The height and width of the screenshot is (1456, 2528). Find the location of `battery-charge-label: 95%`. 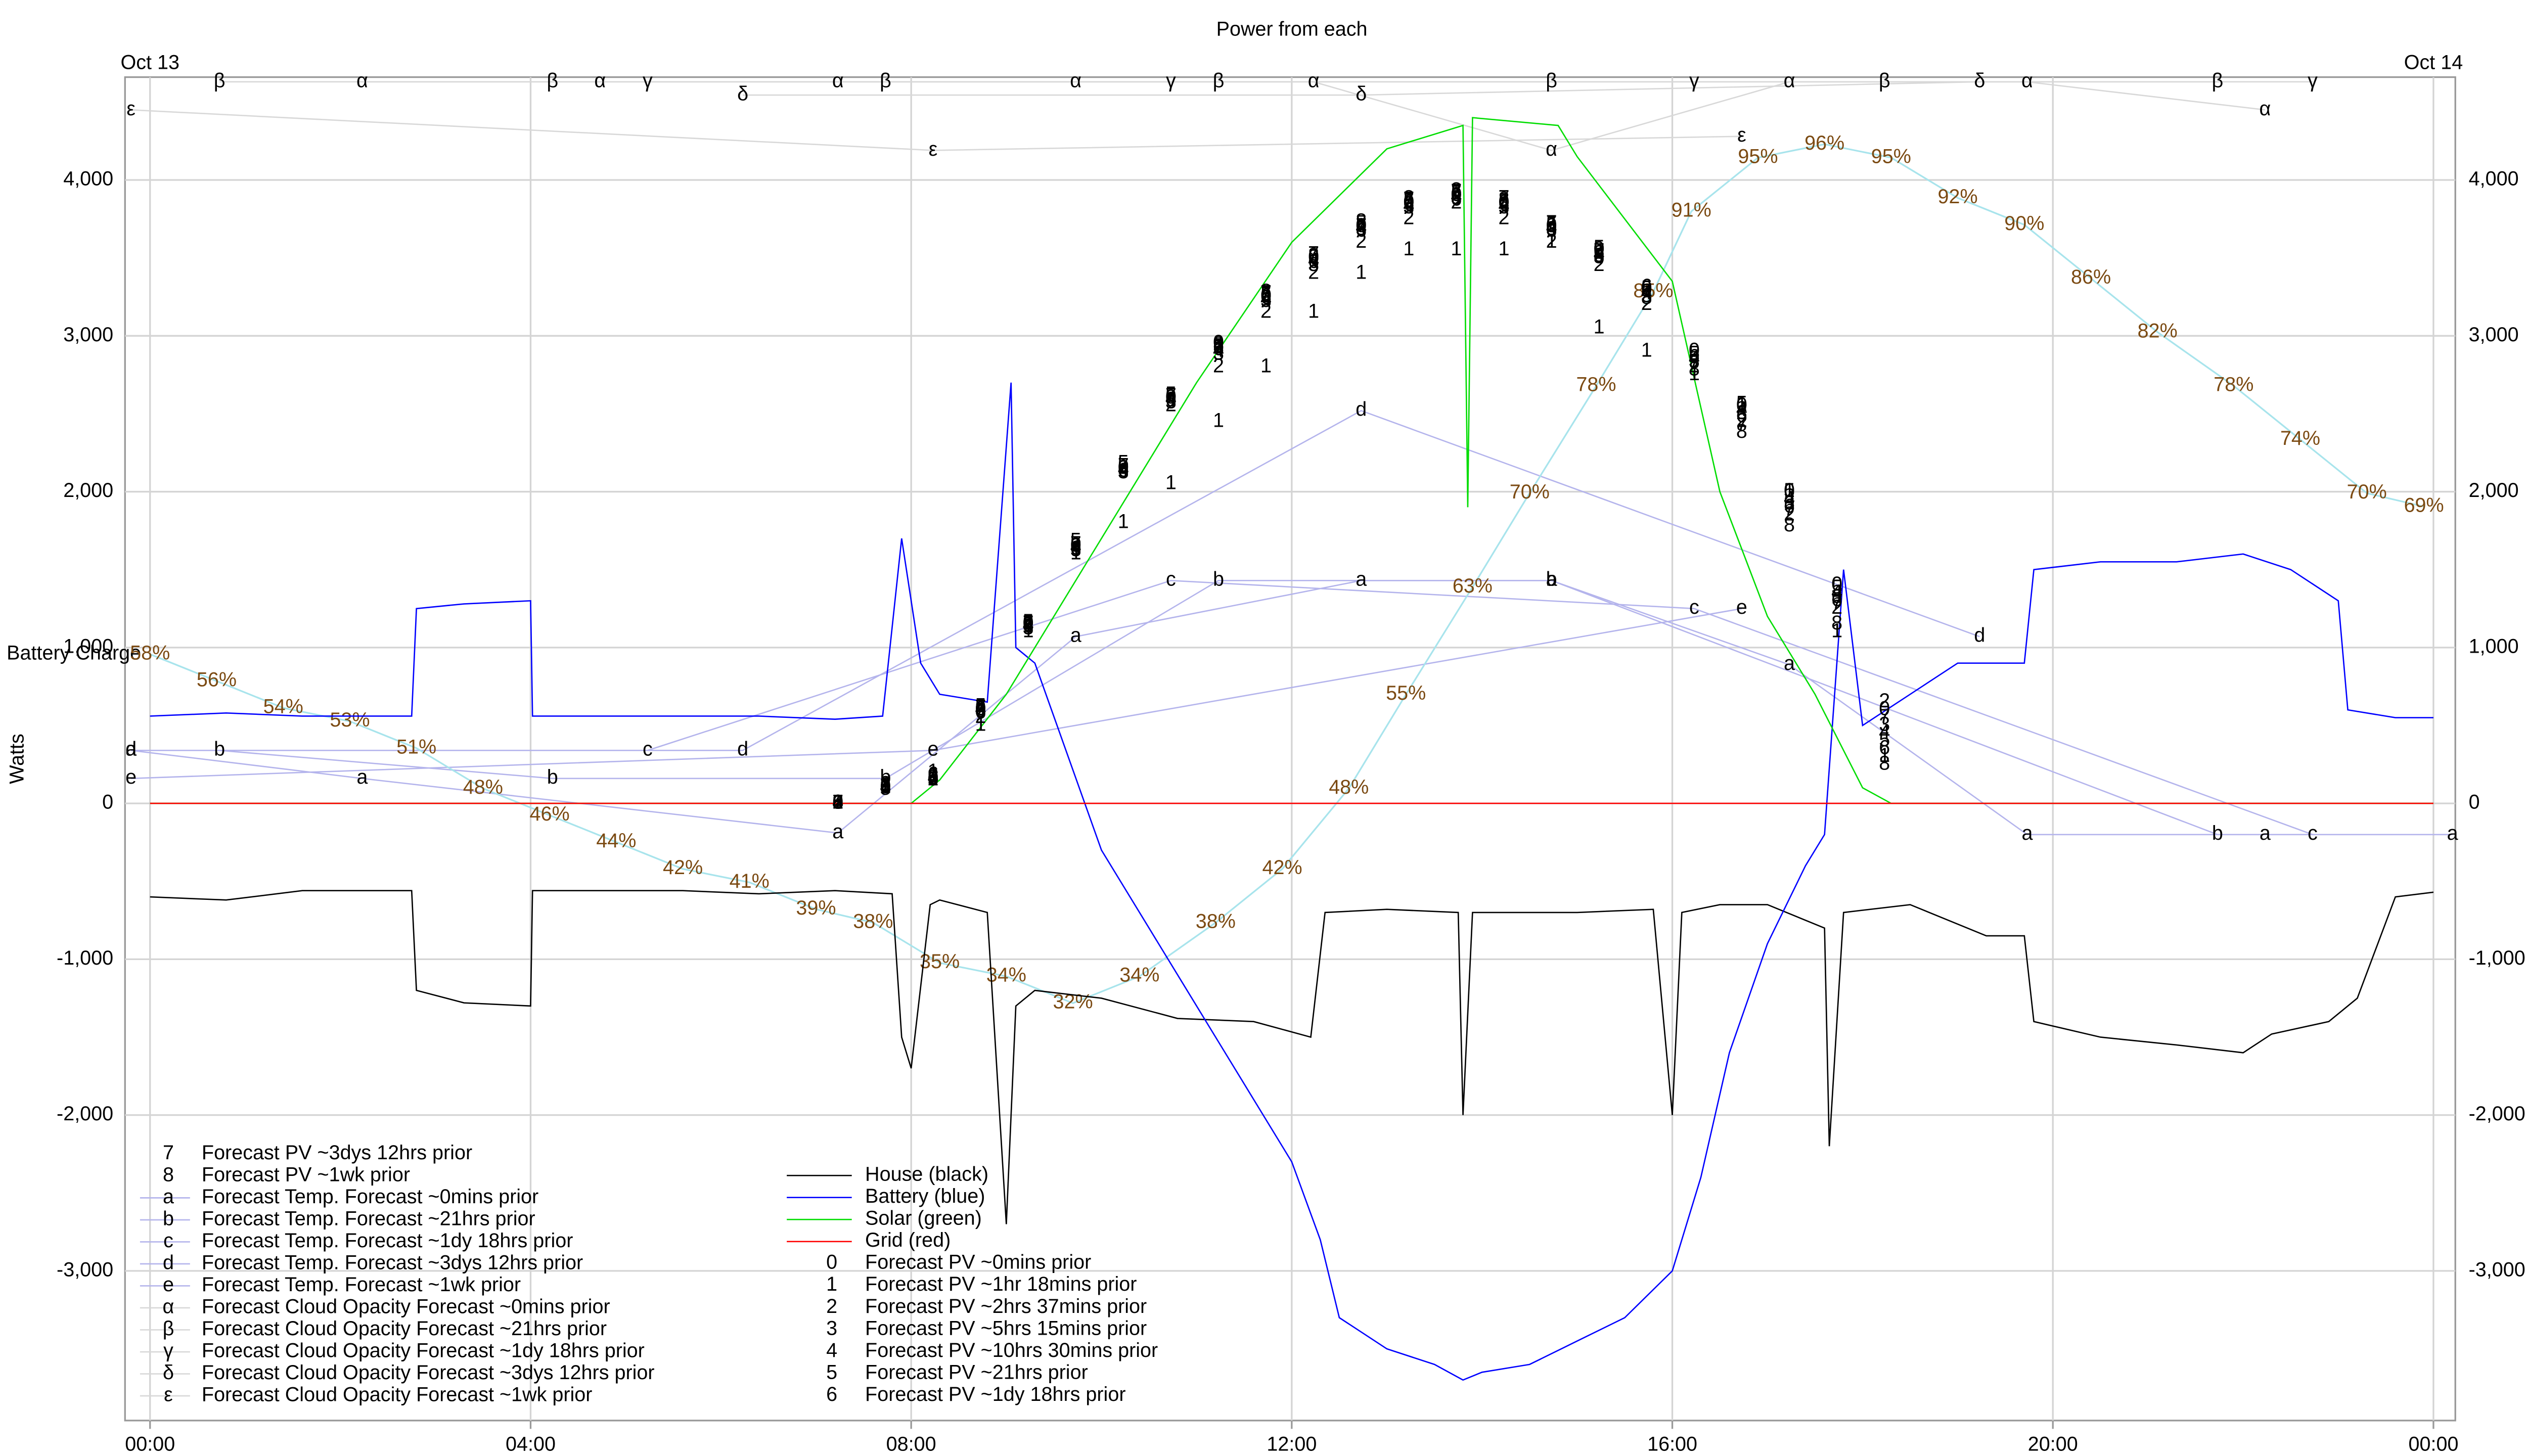

battery-charge-label: 95% is located at coordinates (1758, 156).